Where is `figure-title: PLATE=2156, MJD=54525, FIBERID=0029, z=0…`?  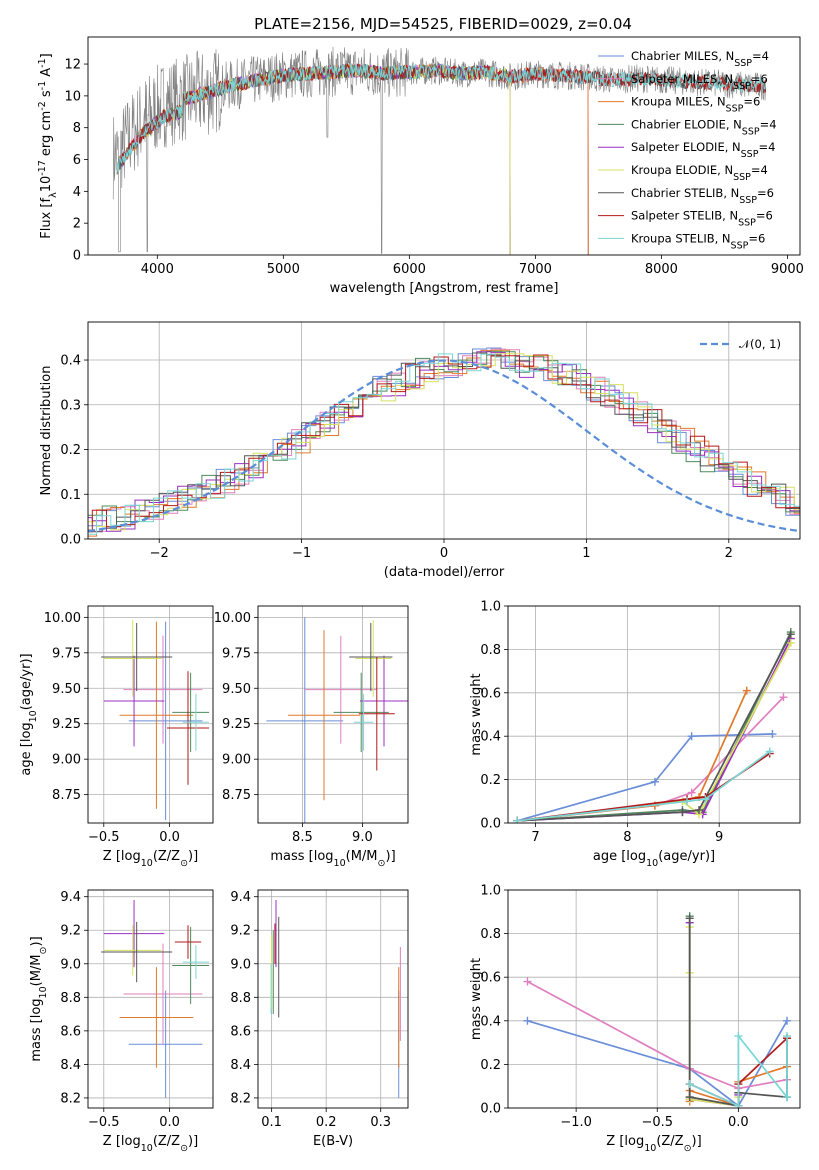 figure-title: PLATE=2156, MJD=54525, FIBERID=0029, z=0… is located at coordinates (443, 24).